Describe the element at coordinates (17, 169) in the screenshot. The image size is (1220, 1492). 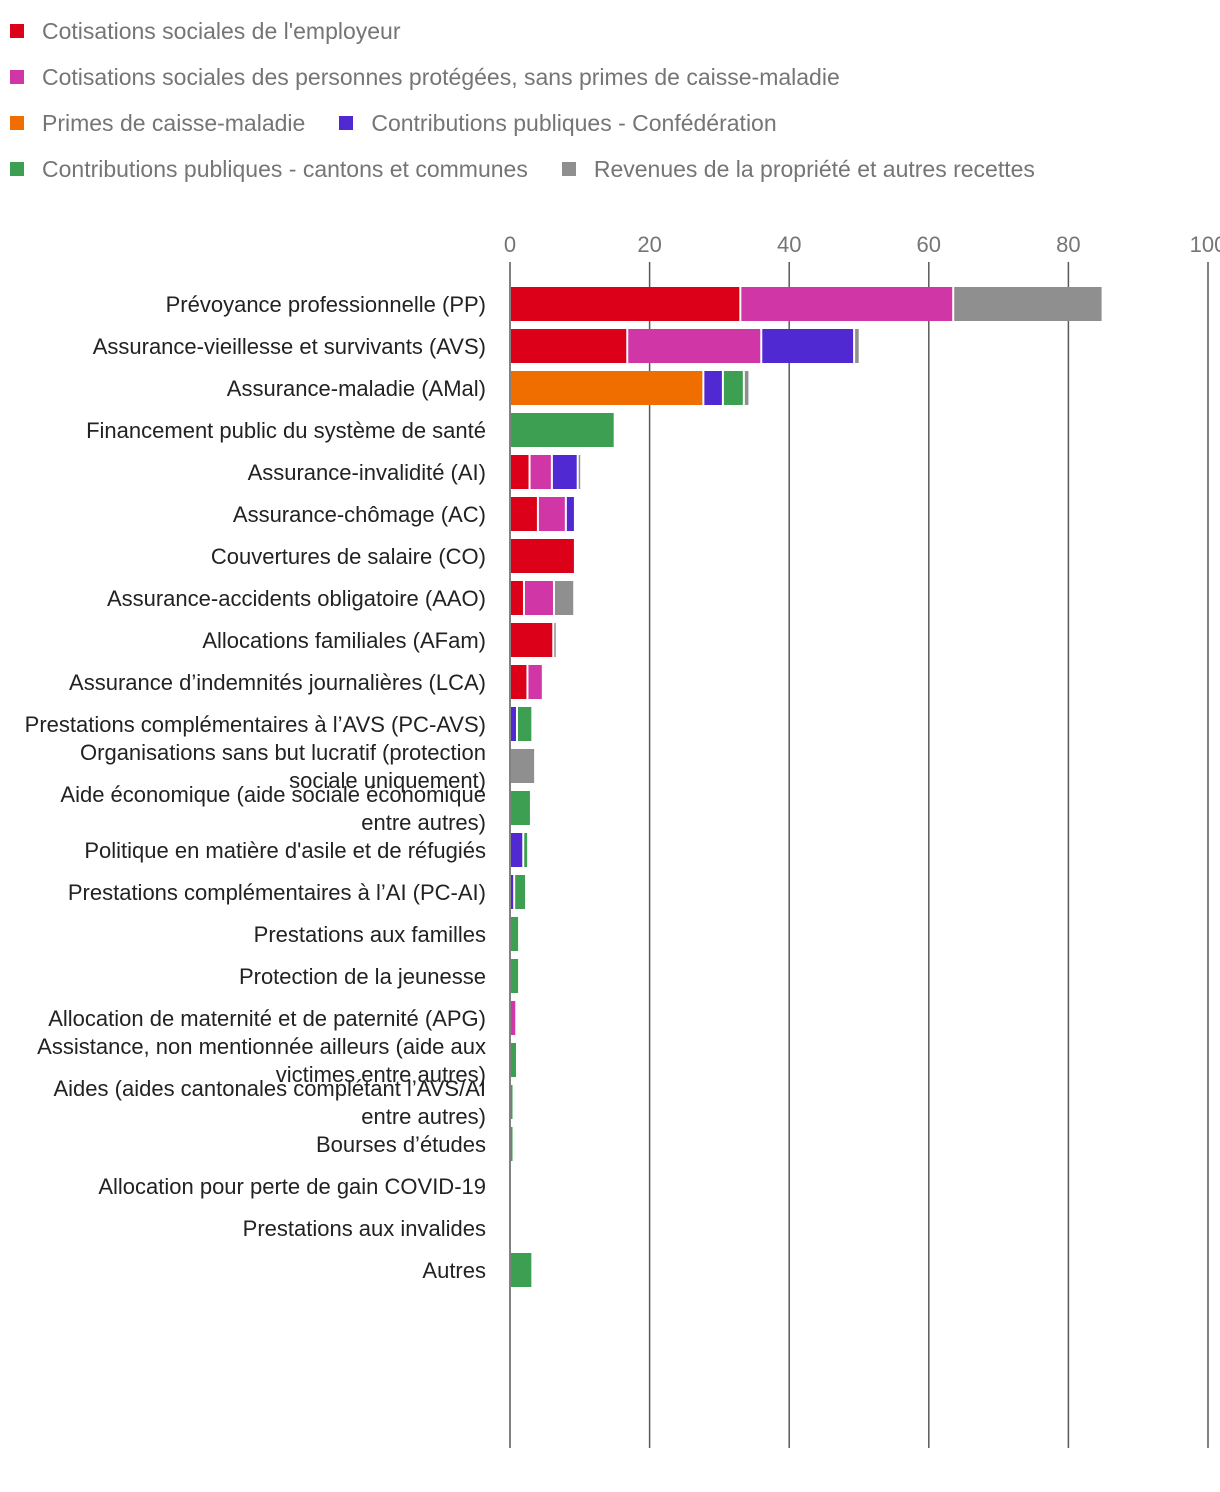
I see `legend-swatch-cantons` at that location.